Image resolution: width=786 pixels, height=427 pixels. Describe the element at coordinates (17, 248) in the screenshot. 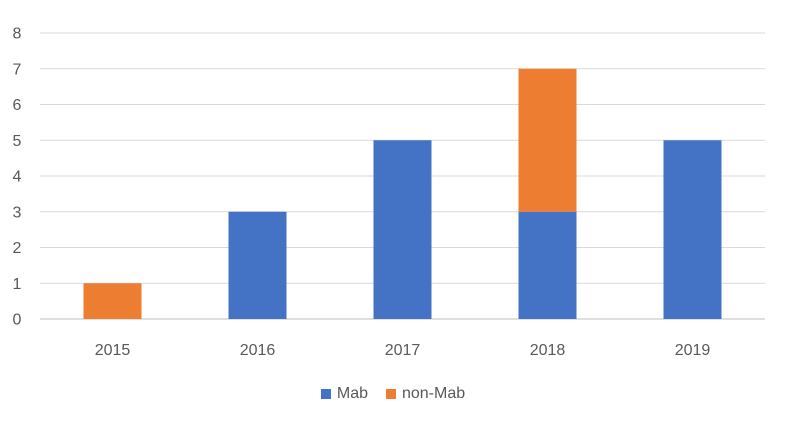

I see `y-tick-label: 2` at that location.